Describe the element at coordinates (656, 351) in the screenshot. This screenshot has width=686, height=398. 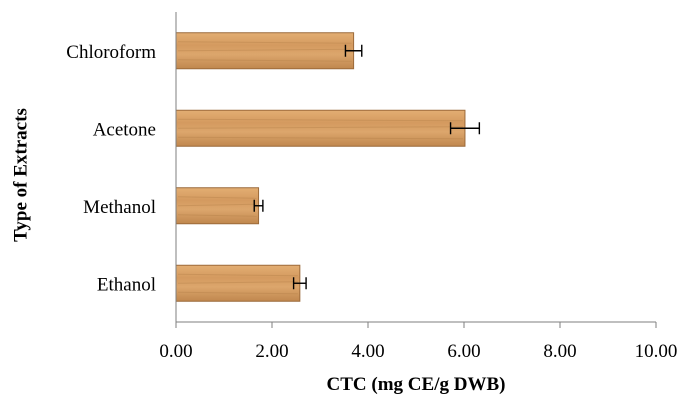
I see `x-tick-label: 10.00` at that location.